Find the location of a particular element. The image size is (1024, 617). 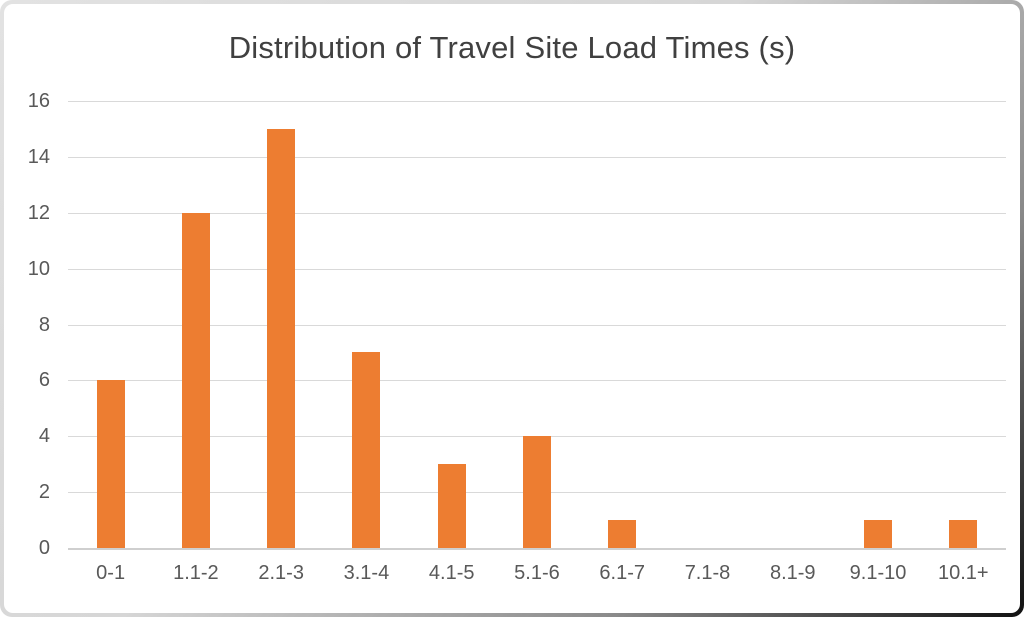

bar-10.1+ is located at coordinates (963, 534).